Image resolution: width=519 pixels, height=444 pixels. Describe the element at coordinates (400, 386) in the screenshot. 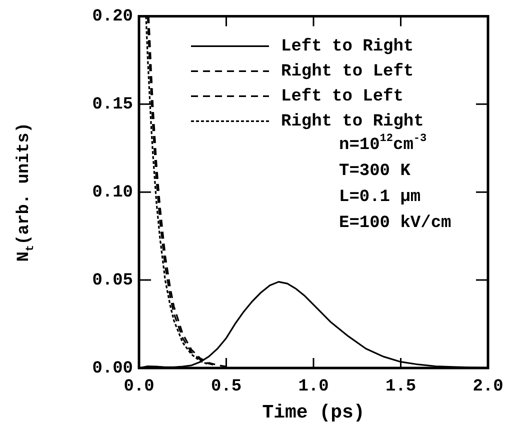

I see `x-tick-label: 1.5` at that location.